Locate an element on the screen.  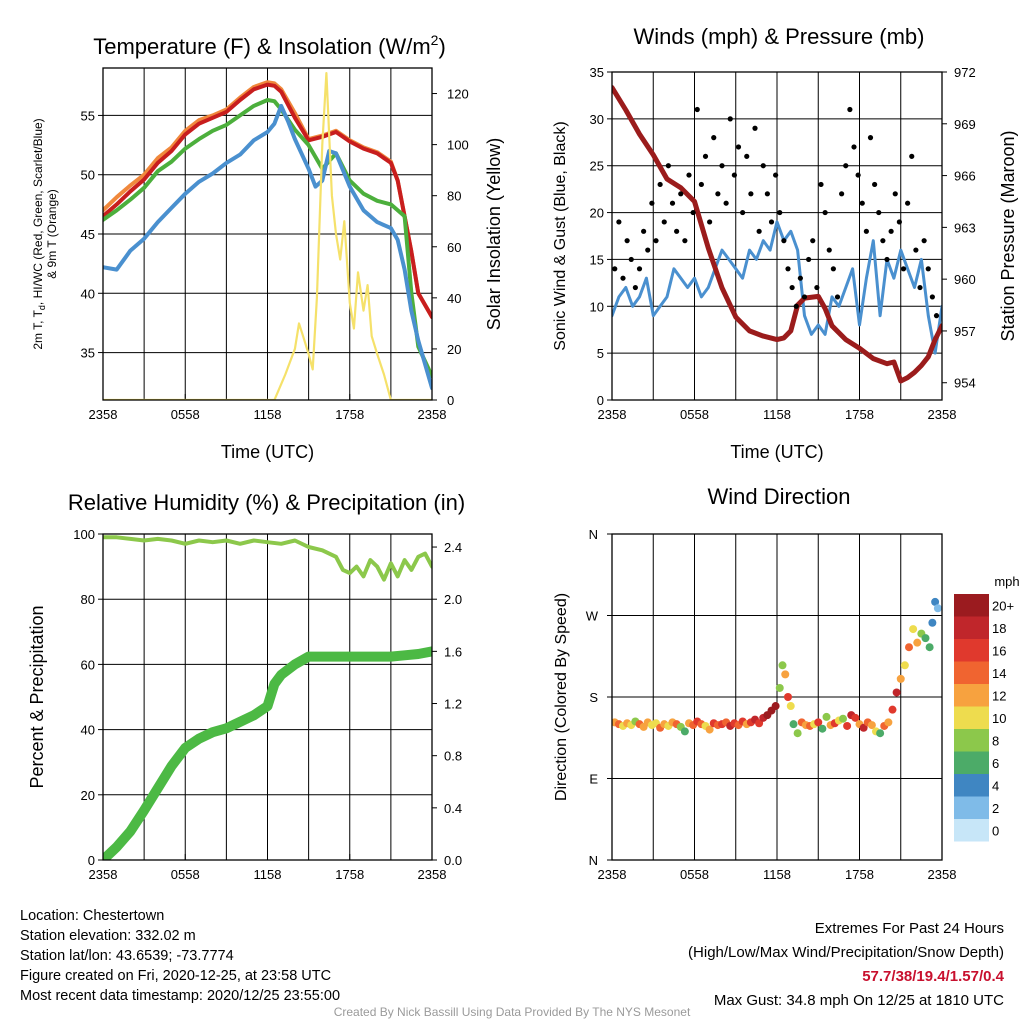
temperature-ytick-right-label: 0 is located at coordinates (450, 400).